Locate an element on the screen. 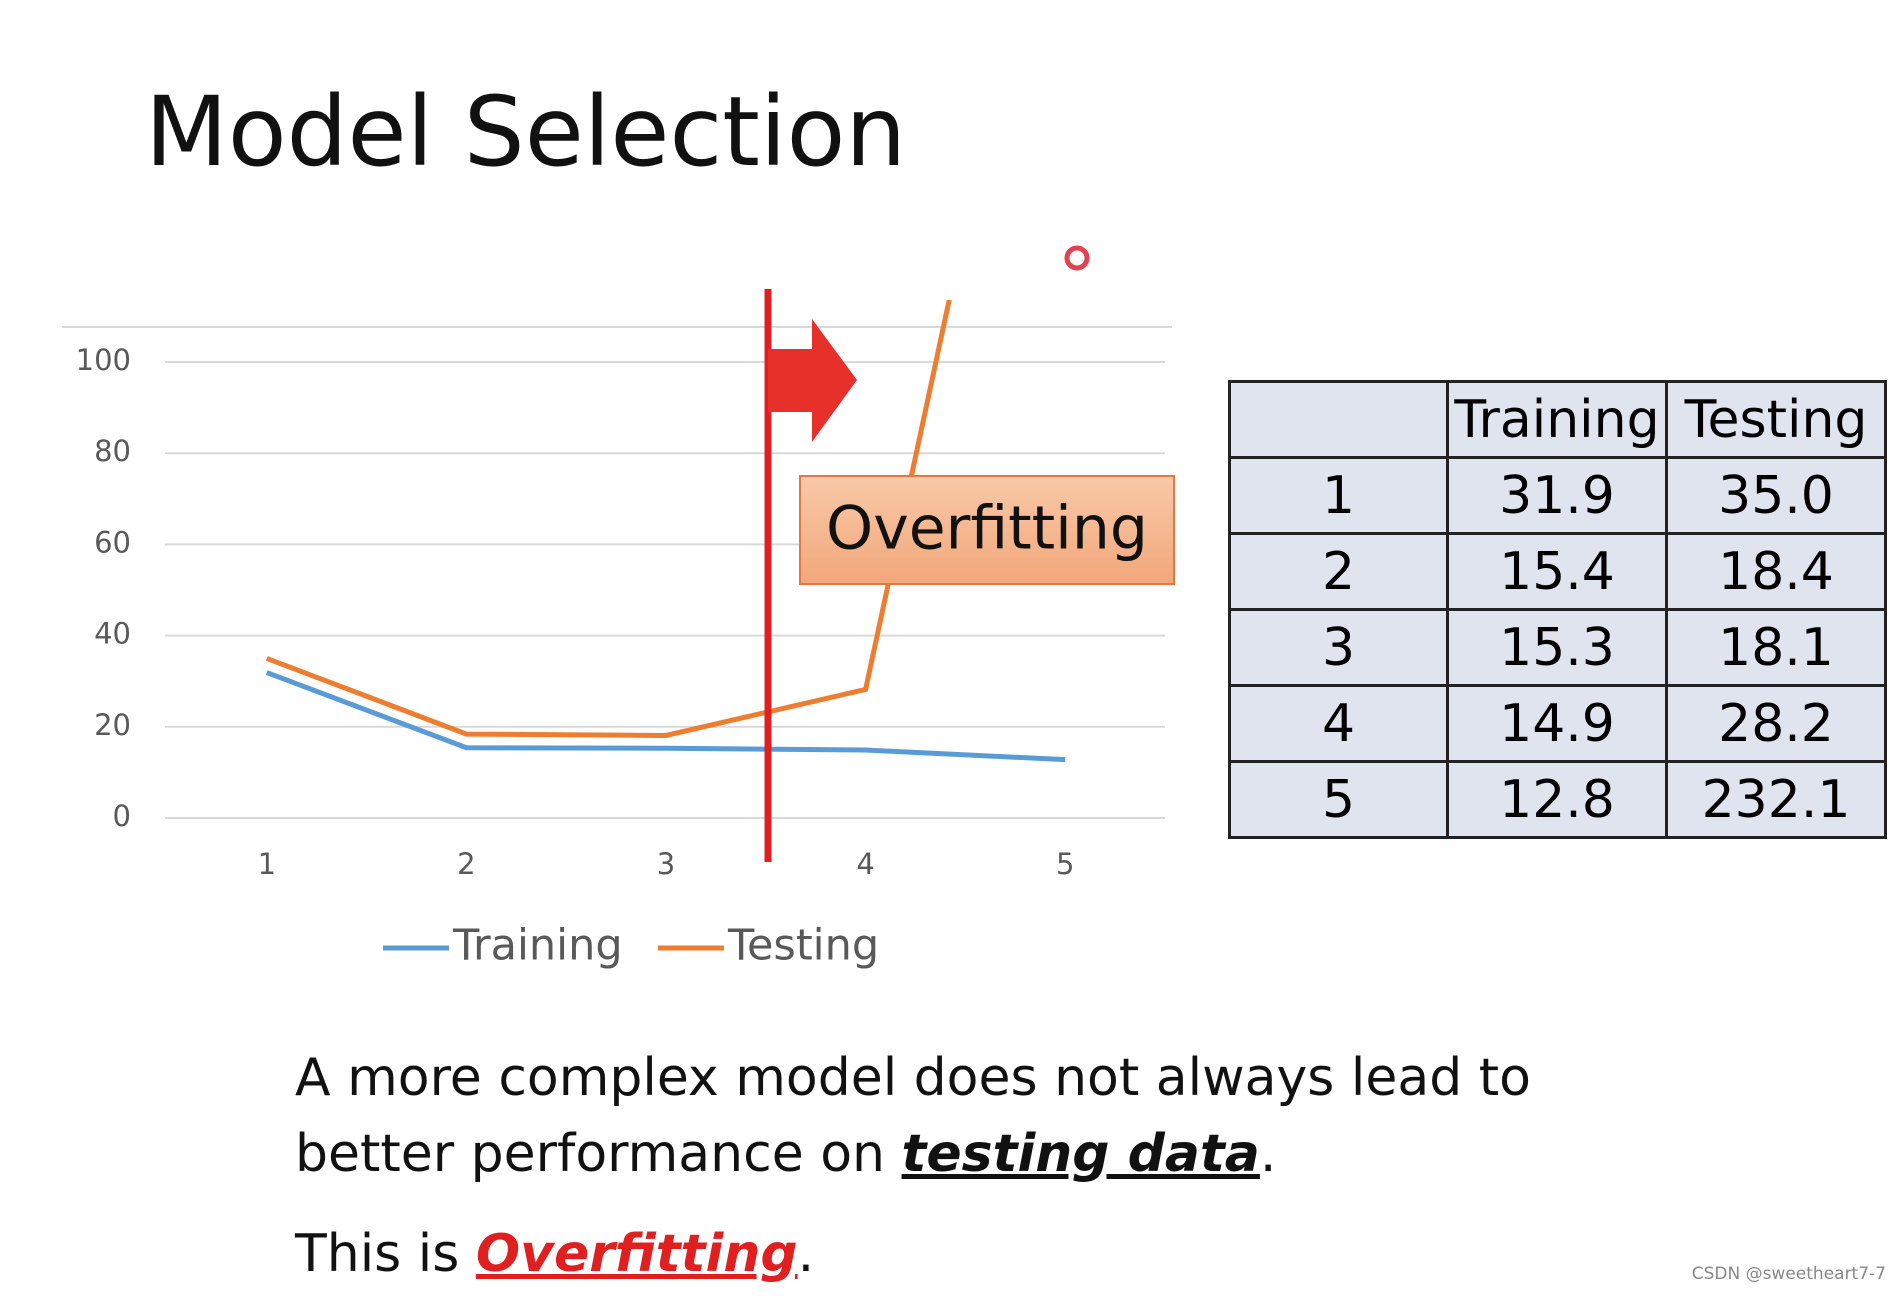 The image size is (1898, 1296). annotation-box is located at coordinates (987, 530).